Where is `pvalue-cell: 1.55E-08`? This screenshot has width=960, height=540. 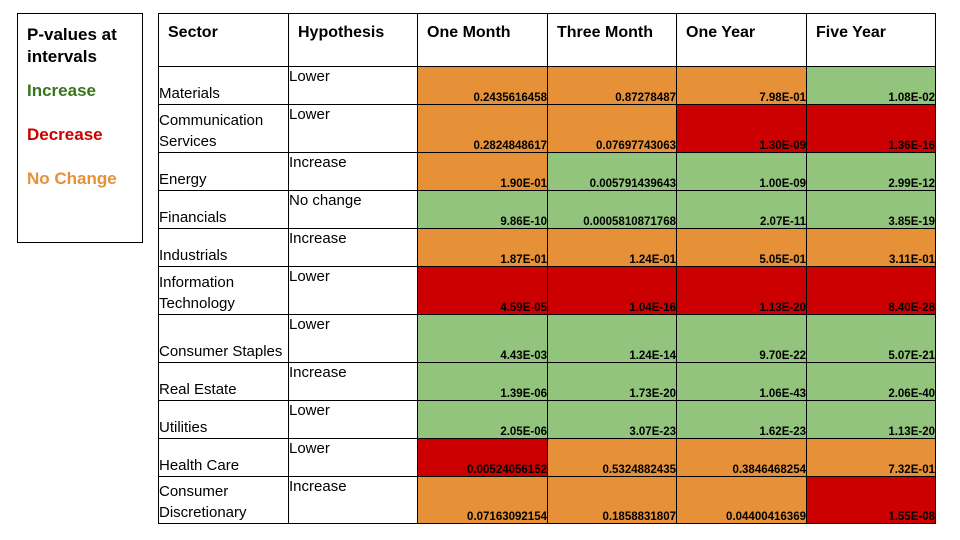 pvalue-cell: 1.55E-08 is located at coordinates (871, 500).